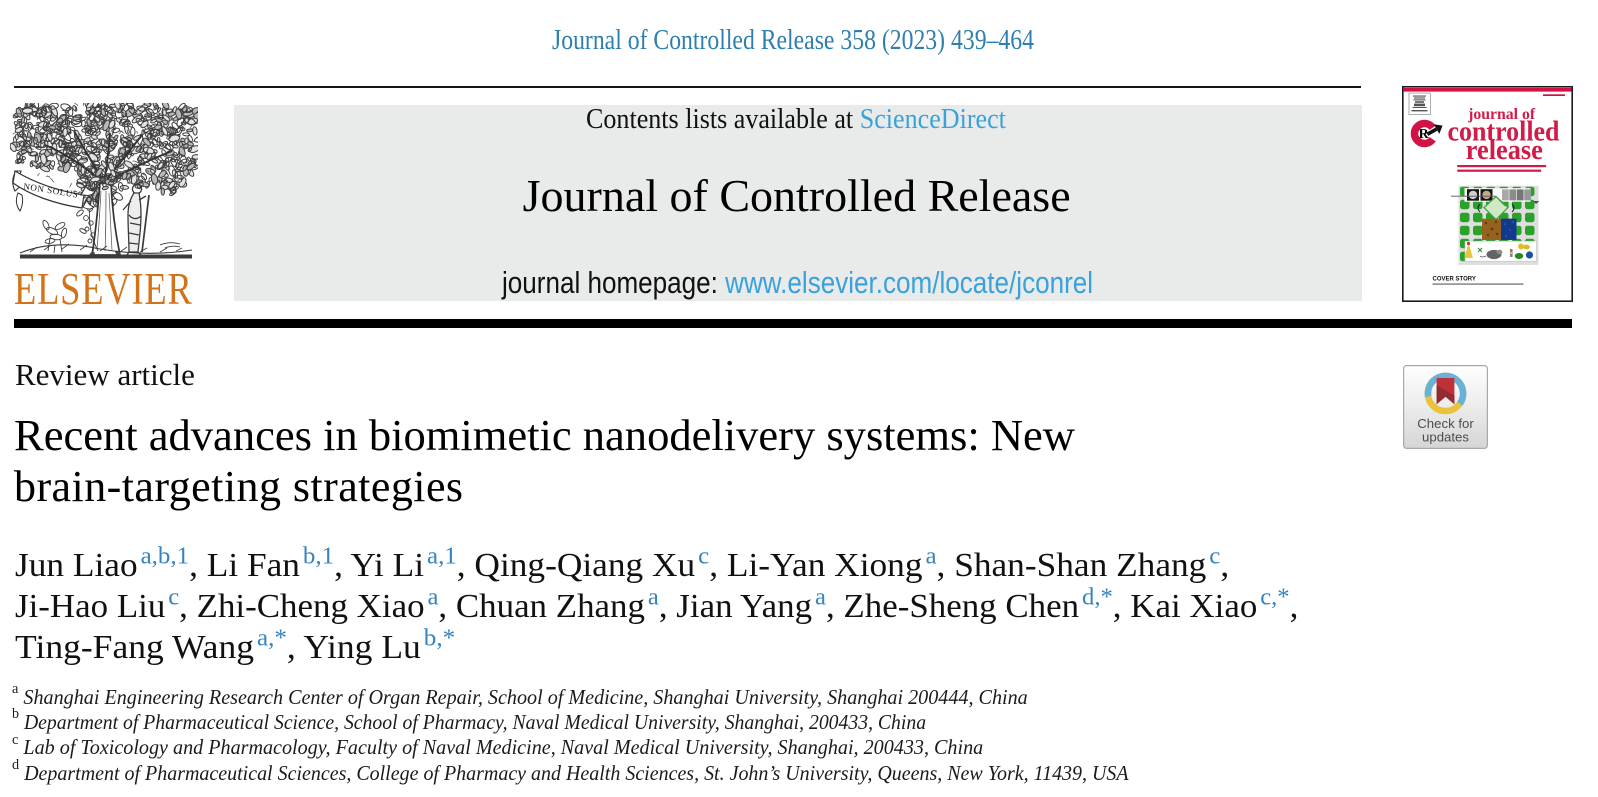  What do you see at coordinates (1445, 437) in the screenshot?
I see `svg-text: updates` at bounding box center [1445, 437].